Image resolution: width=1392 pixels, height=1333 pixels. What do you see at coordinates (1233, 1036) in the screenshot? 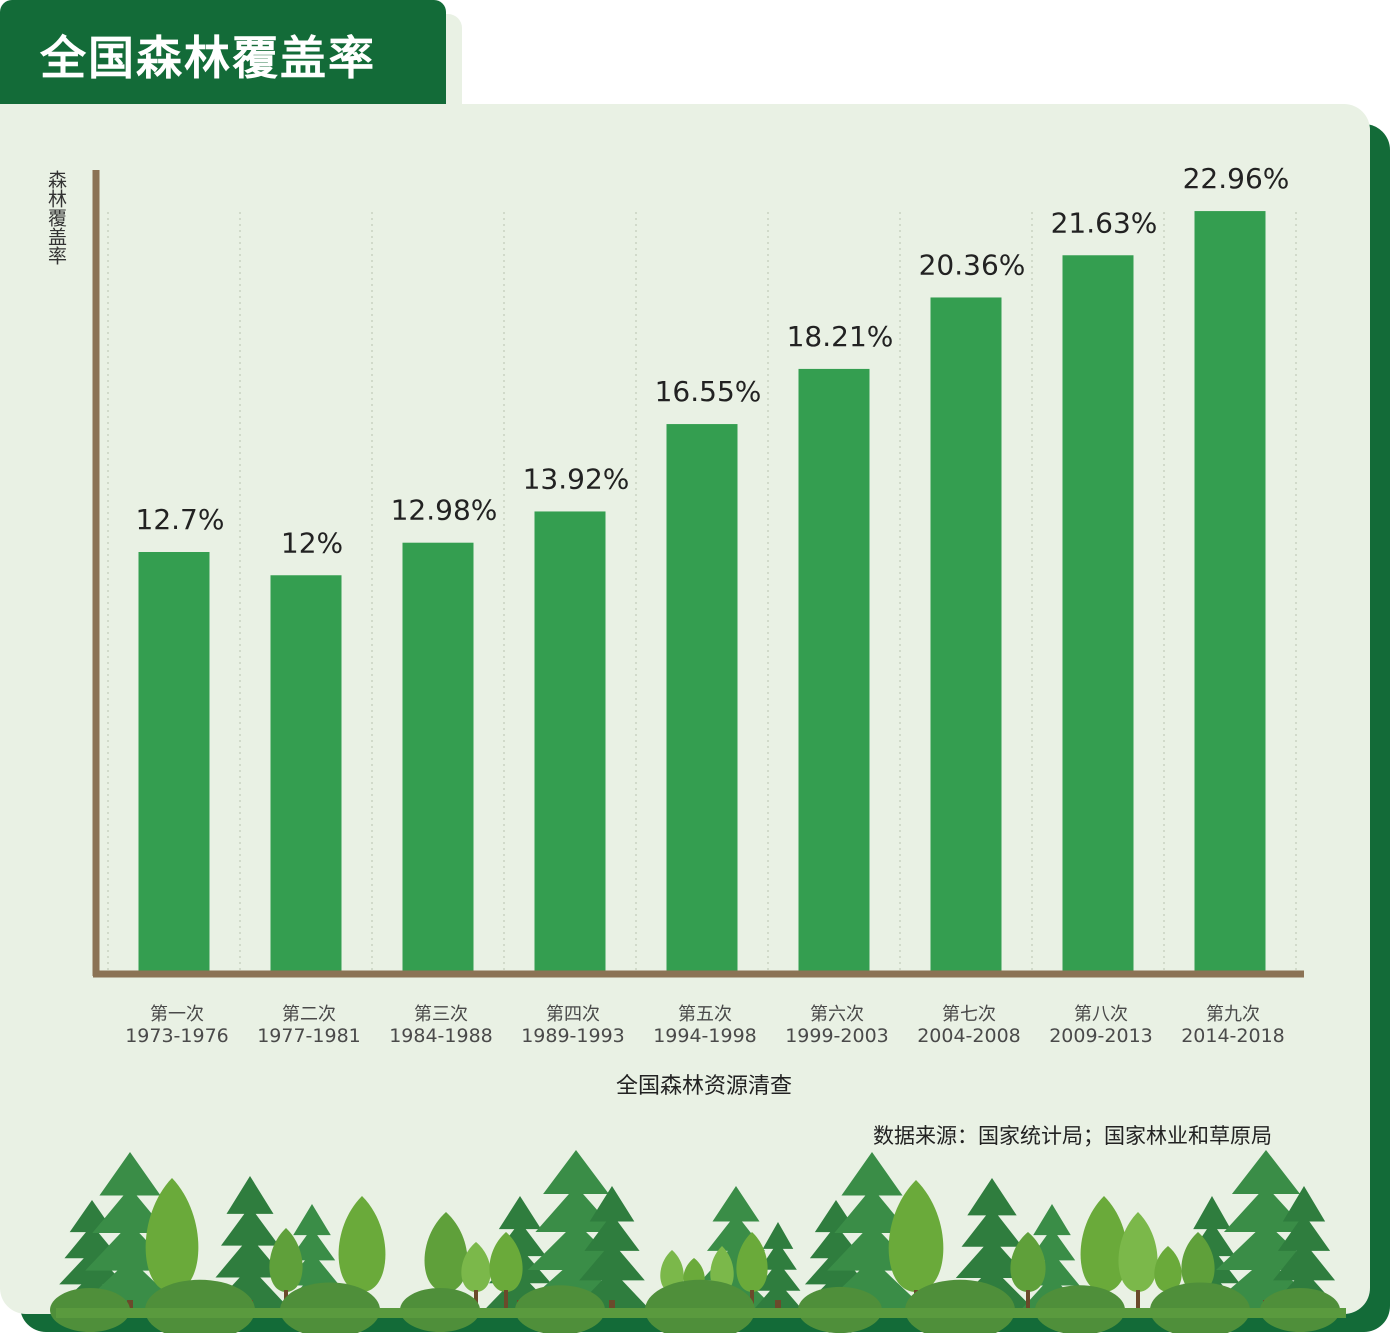
I see `tick-label: 2014-2018` at bounding box center [1233, 1036].